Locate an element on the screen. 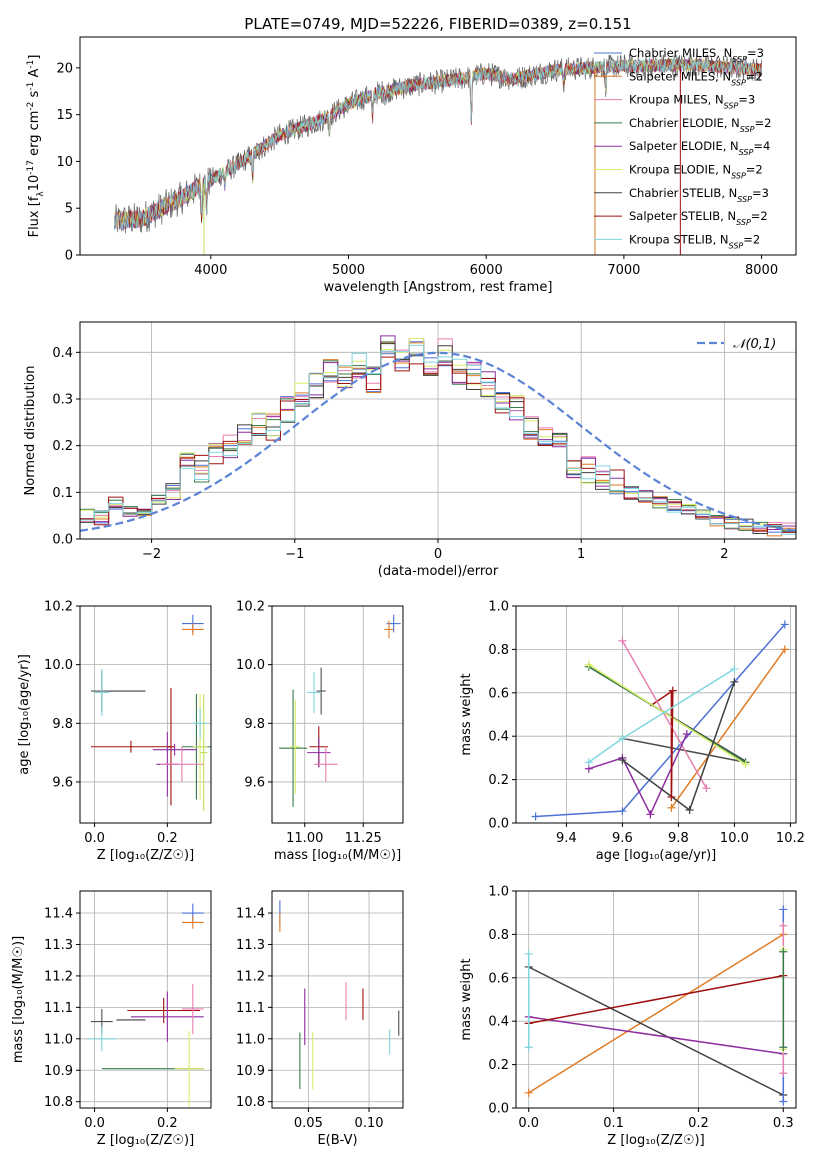  weight-line-orange is located at coordinates (728, 728).